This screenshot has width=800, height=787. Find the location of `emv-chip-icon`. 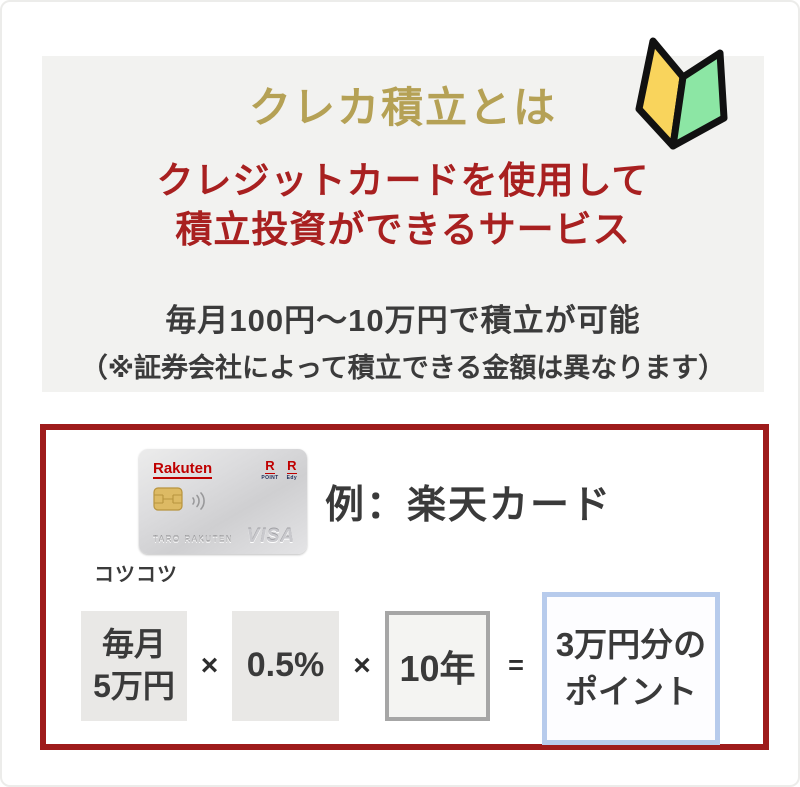

emv-chip-icon is located at coordinates (168, 499).